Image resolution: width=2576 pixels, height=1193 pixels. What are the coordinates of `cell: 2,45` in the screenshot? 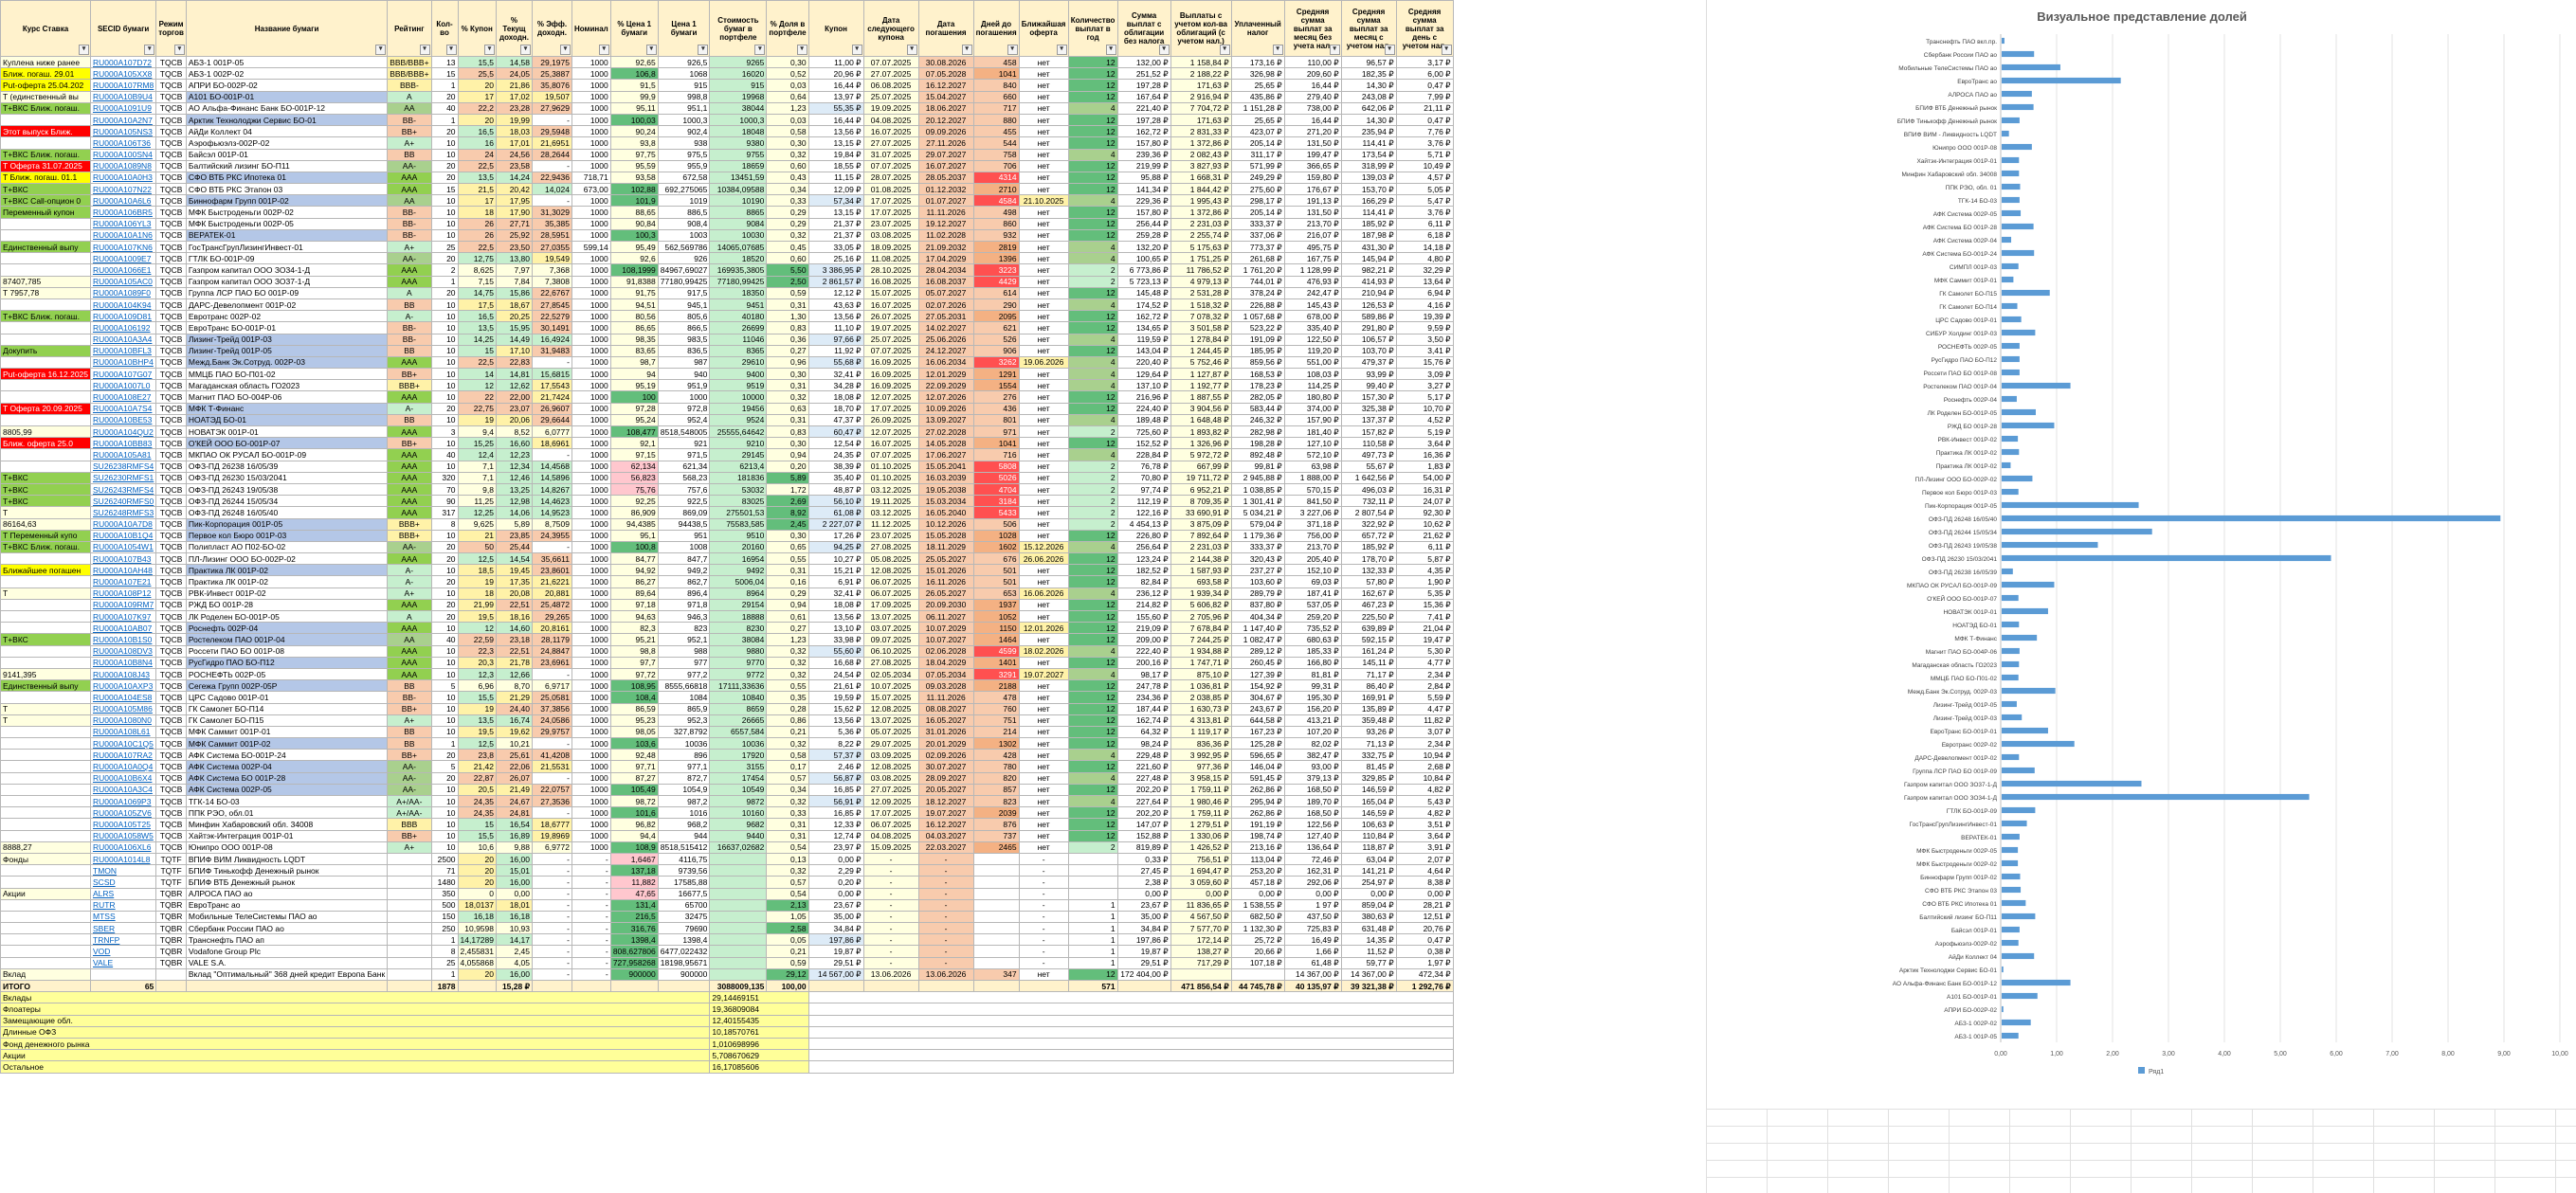 It's located at (787, 524).